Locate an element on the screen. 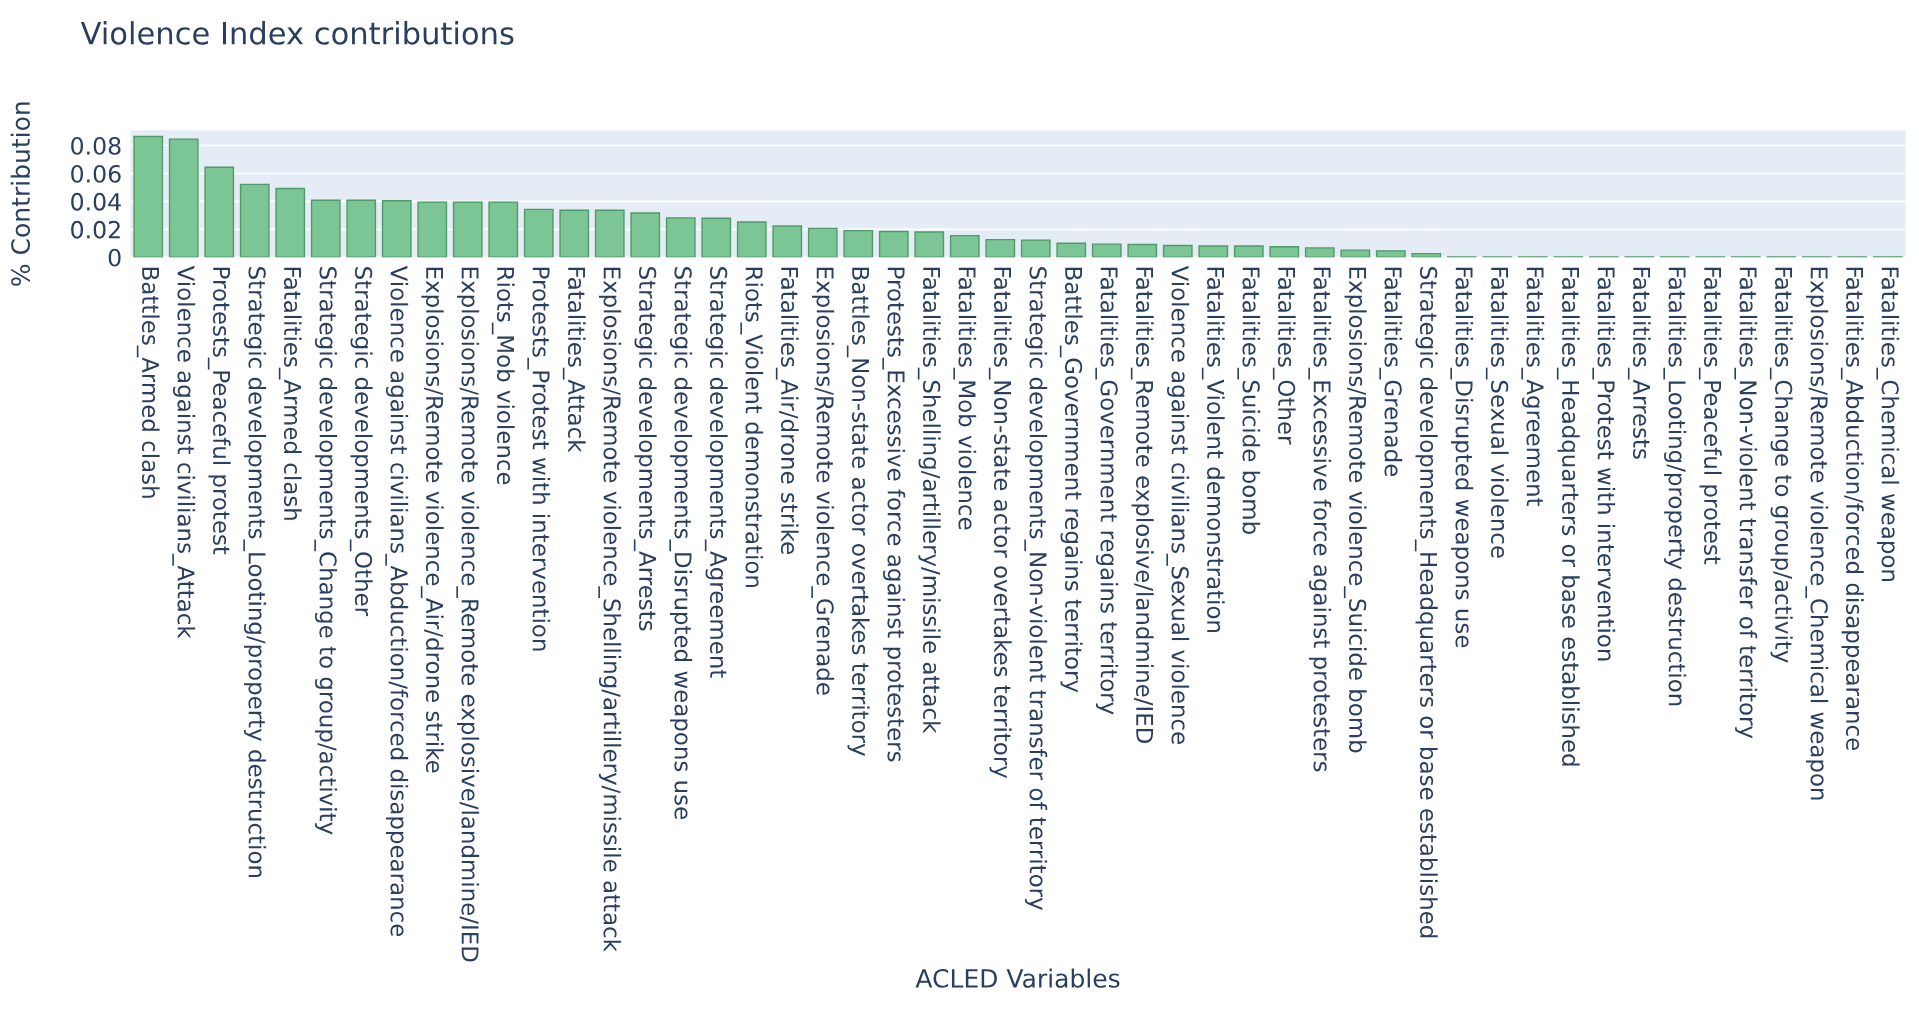 The height and width of the screenshot is (1025, 1919). x-tick-label: Fatalities_Attack is located at coordinates (574, 360).